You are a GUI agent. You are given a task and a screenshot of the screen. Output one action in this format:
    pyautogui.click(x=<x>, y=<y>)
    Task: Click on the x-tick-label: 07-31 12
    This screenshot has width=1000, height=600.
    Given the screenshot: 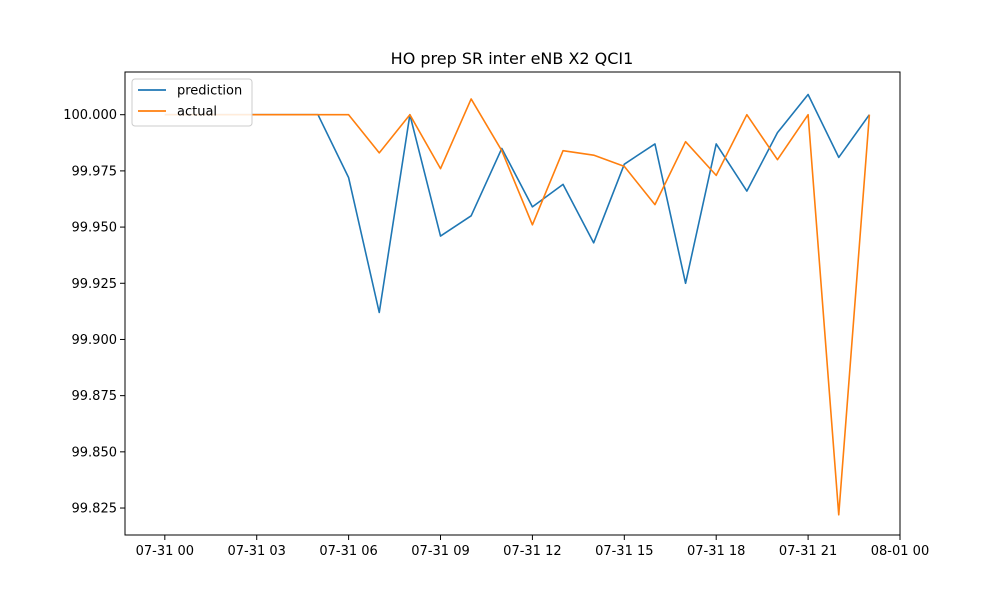 What is the action you would take?
    pyautogui.click(x=532, y=551)
    